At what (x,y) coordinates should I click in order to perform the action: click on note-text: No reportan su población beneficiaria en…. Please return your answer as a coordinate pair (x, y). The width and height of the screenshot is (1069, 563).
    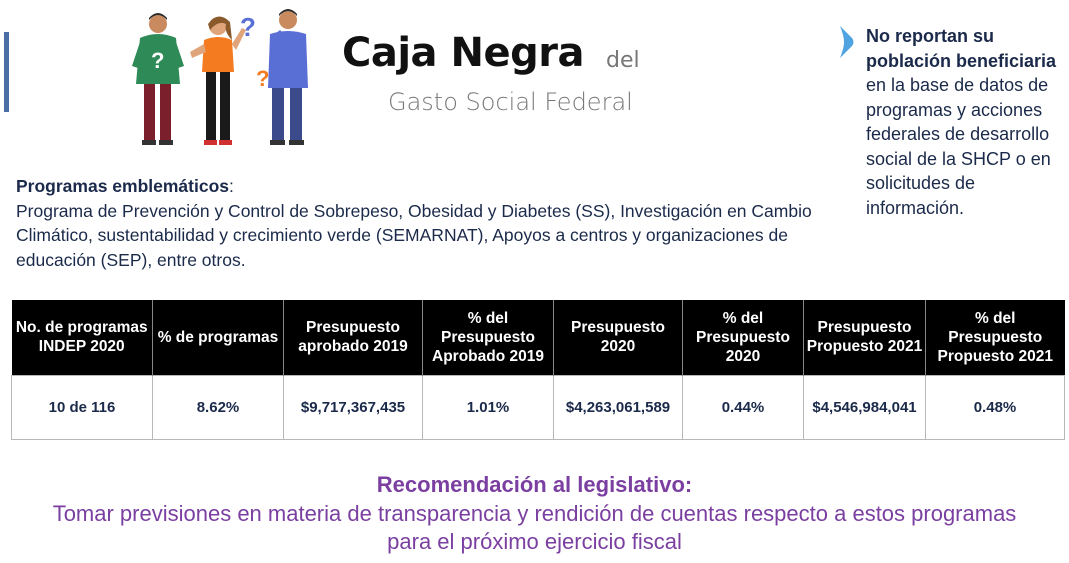
    Looking at the image, I should click on (967, 122).